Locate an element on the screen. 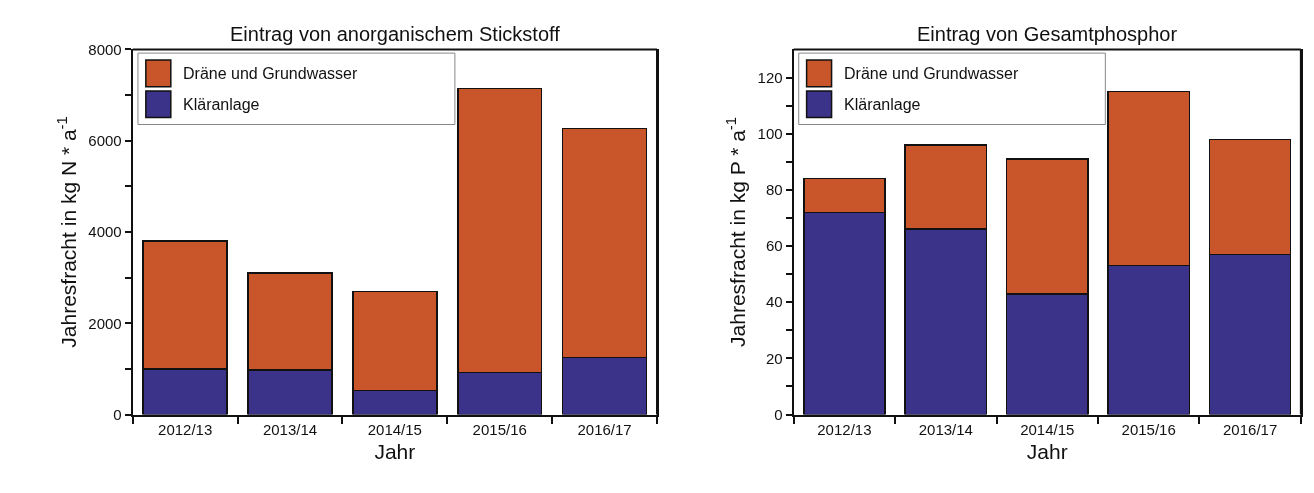  y-tick-label: 8000 is located at coordinates (105, 49).